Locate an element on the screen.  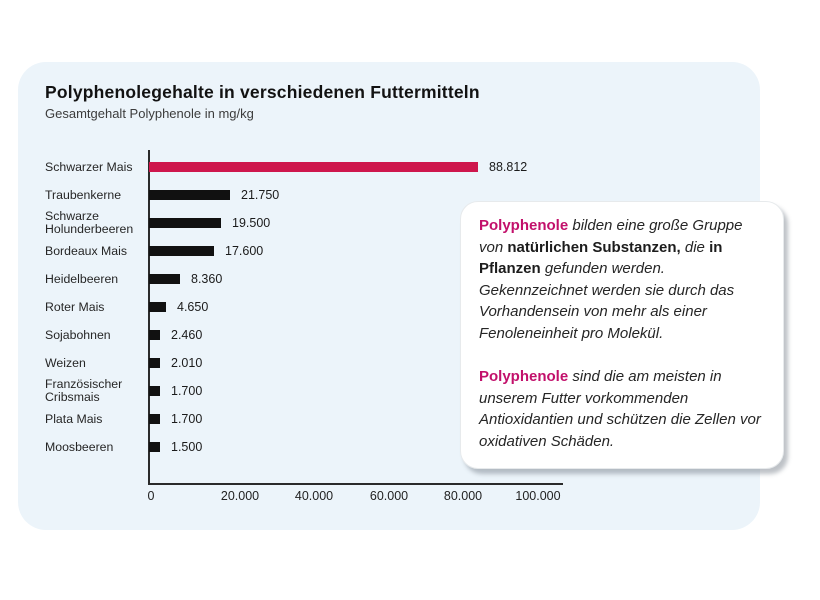
text-segment: bilden eine große Gruppe von is located at coordinates (611, 236).